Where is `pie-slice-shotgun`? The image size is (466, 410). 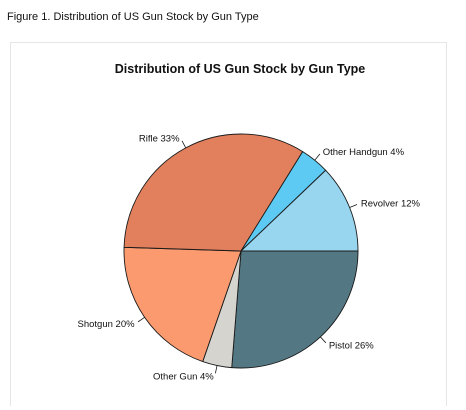 pie-slice-shotgun is located at coordinates (182, 304).